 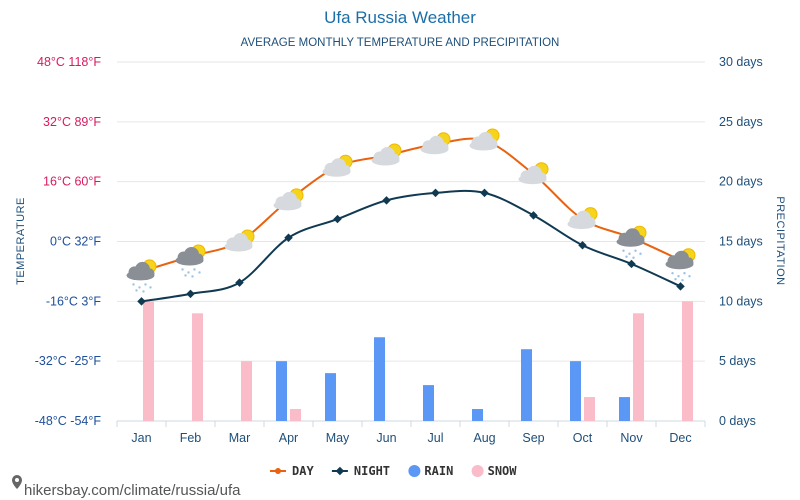 I want to click on precipitation-tick-label: 30 days, so click(x=741, y=62).